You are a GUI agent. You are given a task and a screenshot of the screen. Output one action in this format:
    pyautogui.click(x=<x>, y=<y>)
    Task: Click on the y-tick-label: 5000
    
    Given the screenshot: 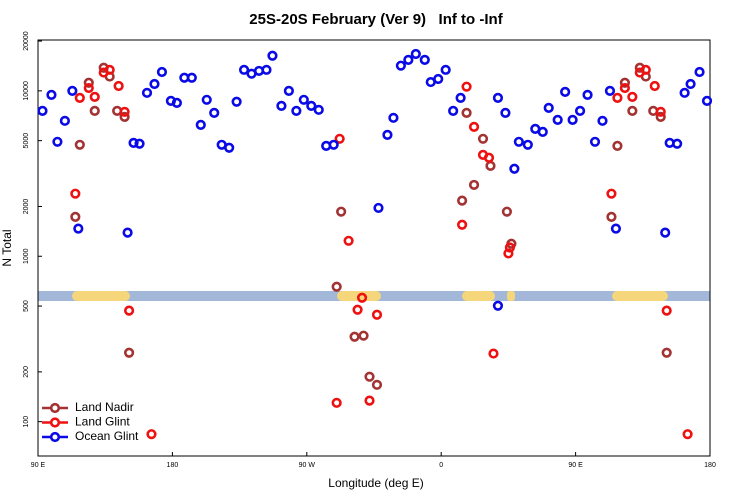 What is the action you would take?
    pyautogui.click(x=26, y=141)
    